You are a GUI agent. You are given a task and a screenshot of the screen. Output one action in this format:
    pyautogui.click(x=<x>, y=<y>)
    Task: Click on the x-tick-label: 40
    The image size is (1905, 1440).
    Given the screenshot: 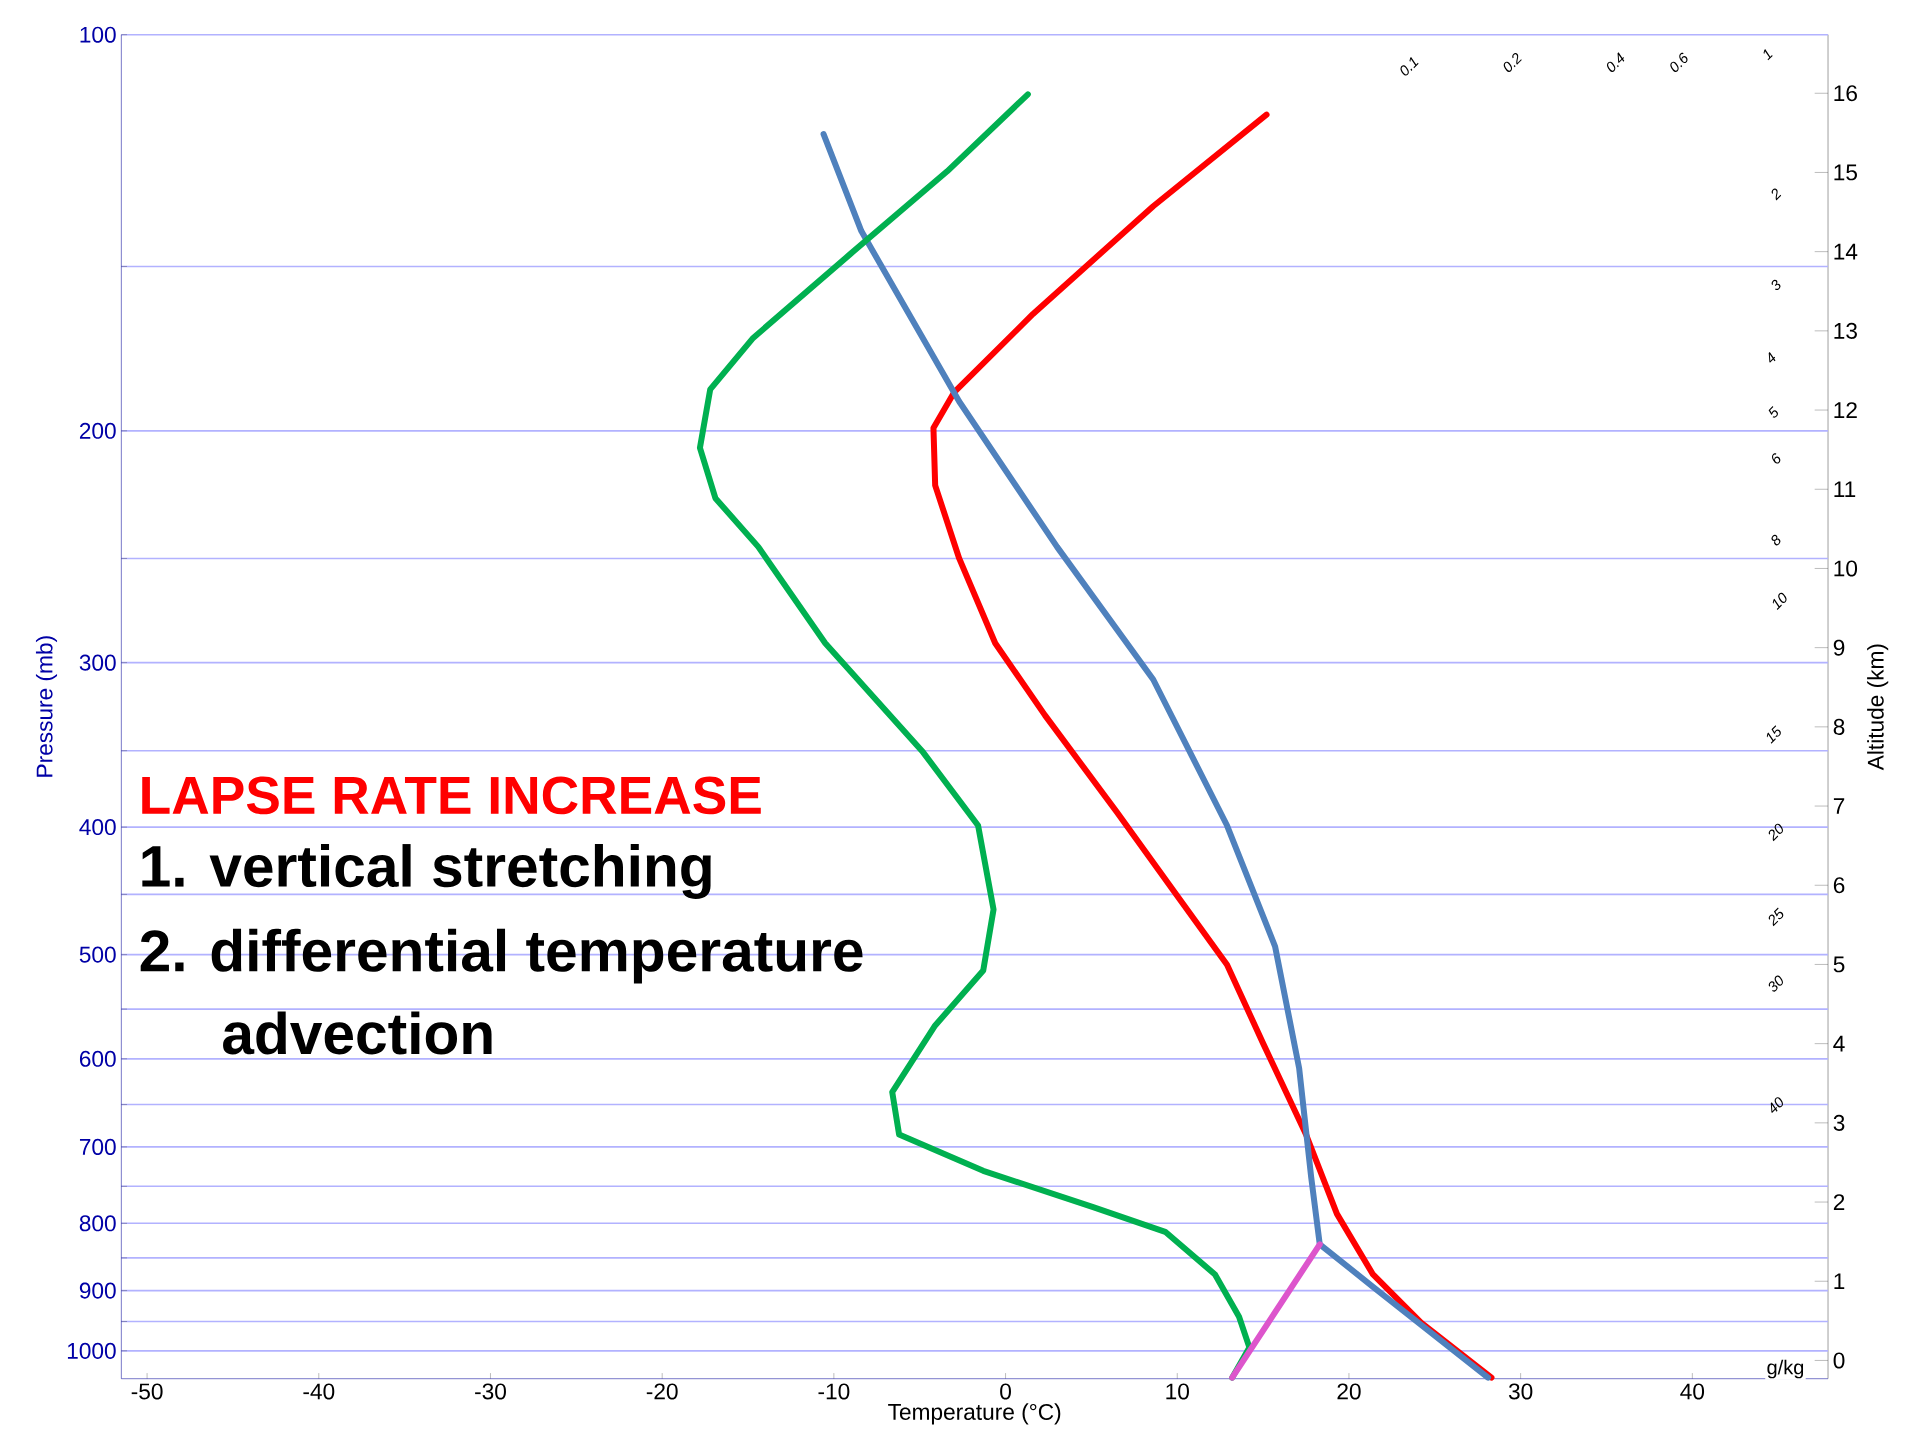 What is the action you would take?
    pyautogui.click(x=1692, y=1391)
    